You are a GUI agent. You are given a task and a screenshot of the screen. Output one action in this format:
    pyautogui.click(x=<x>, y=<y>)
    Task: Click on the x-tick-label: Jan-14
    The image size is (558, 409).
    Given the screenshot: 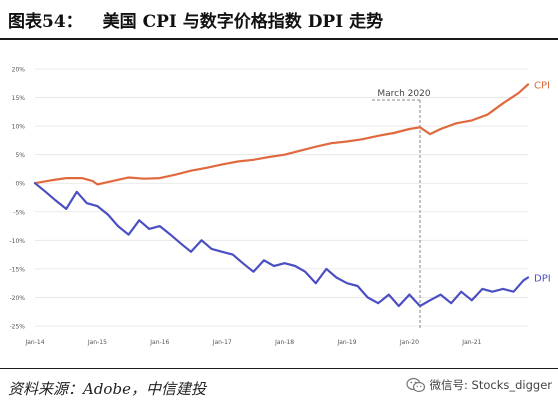 What is the action you would take?
    pyautogui.click(x=34, y=342)
    